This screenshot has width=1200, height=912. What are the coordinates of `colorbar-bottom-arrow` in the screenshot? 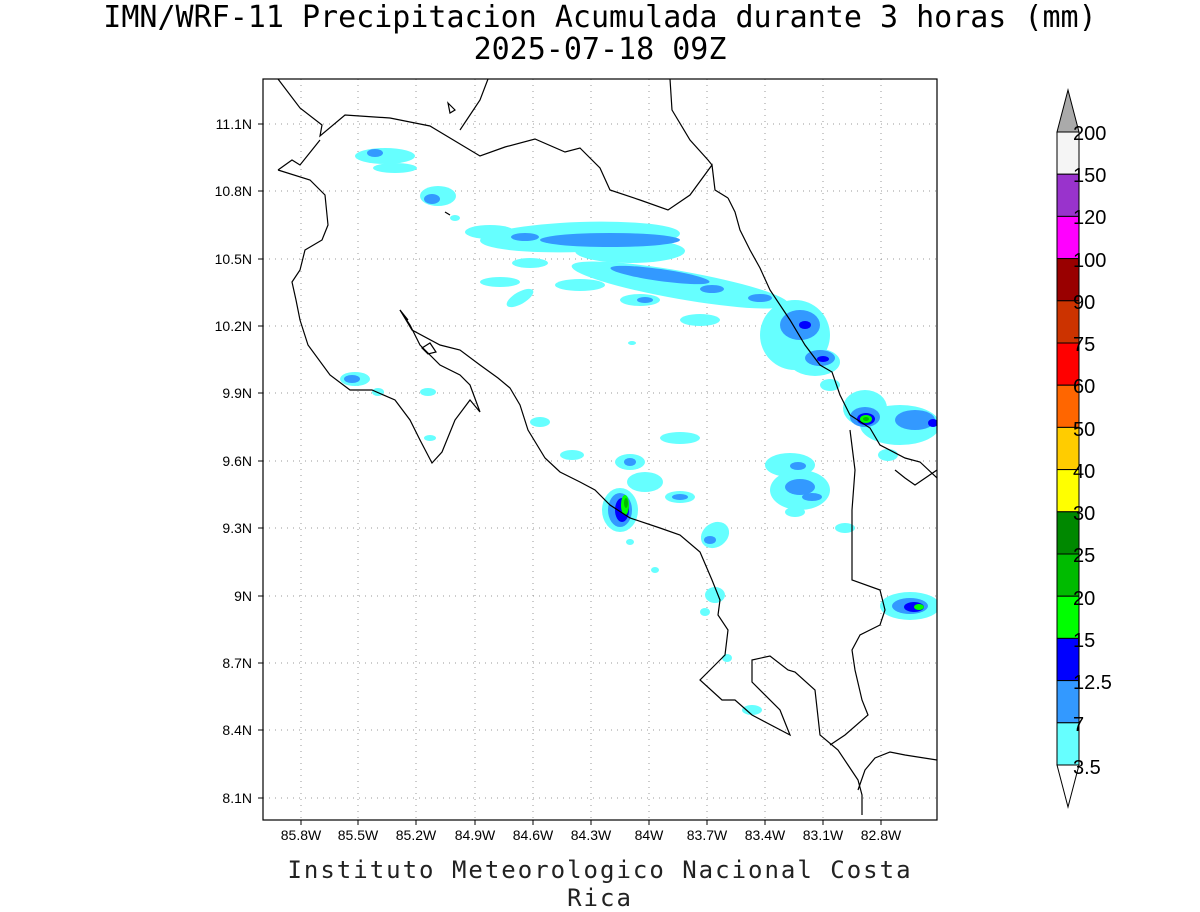 It's located at (1068, 786).